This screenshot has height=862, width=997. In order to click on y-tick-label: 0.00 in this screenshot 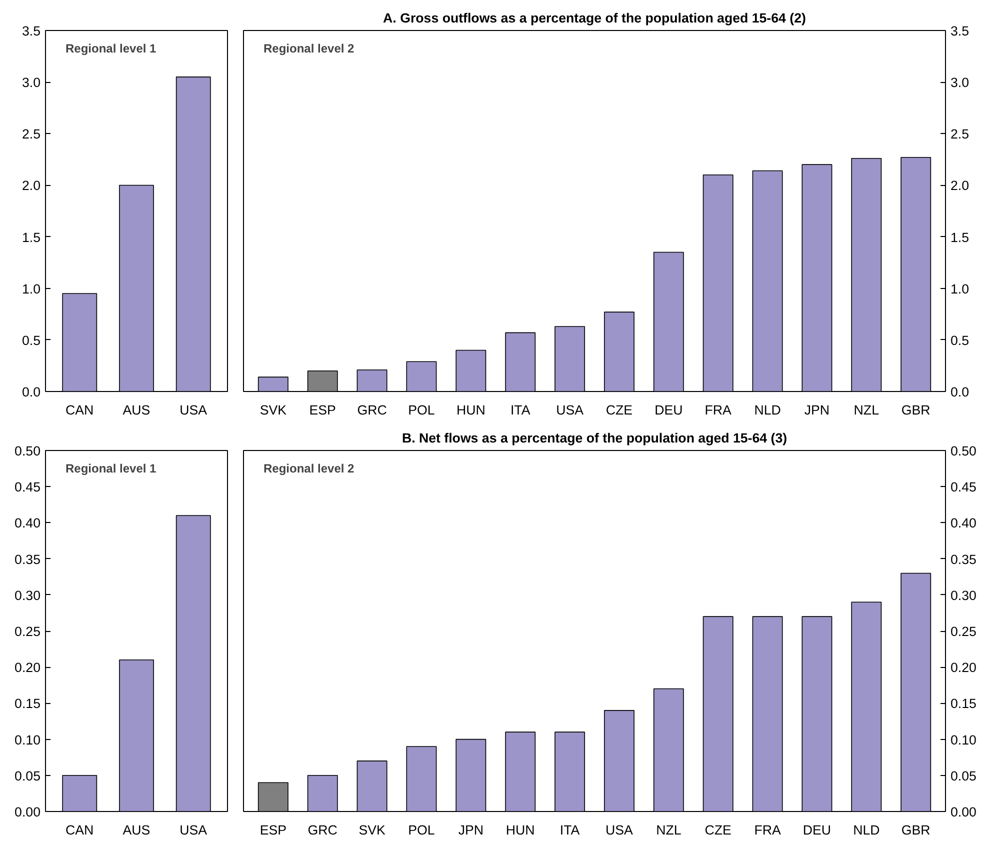, I will do `click(27, 812)`.